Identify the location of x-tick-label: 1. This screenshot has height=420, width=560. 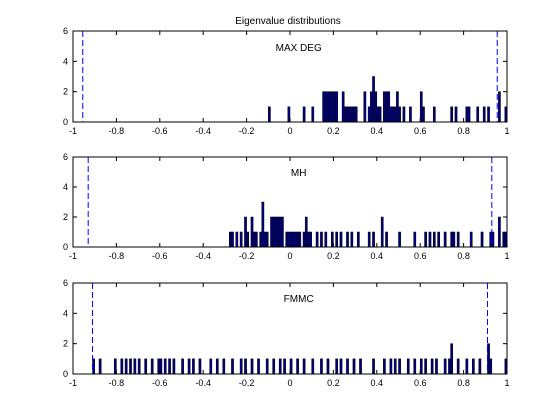
(506, 131).